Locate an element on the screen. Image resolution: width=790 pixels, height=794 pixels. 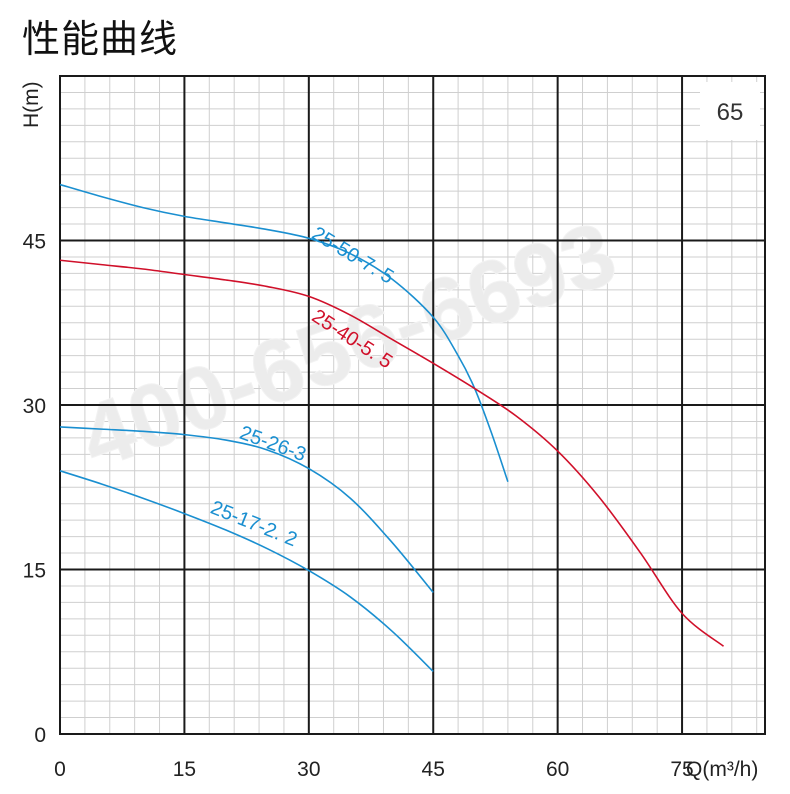
y-tick-label: 30 is located at coordinates (34, 406).